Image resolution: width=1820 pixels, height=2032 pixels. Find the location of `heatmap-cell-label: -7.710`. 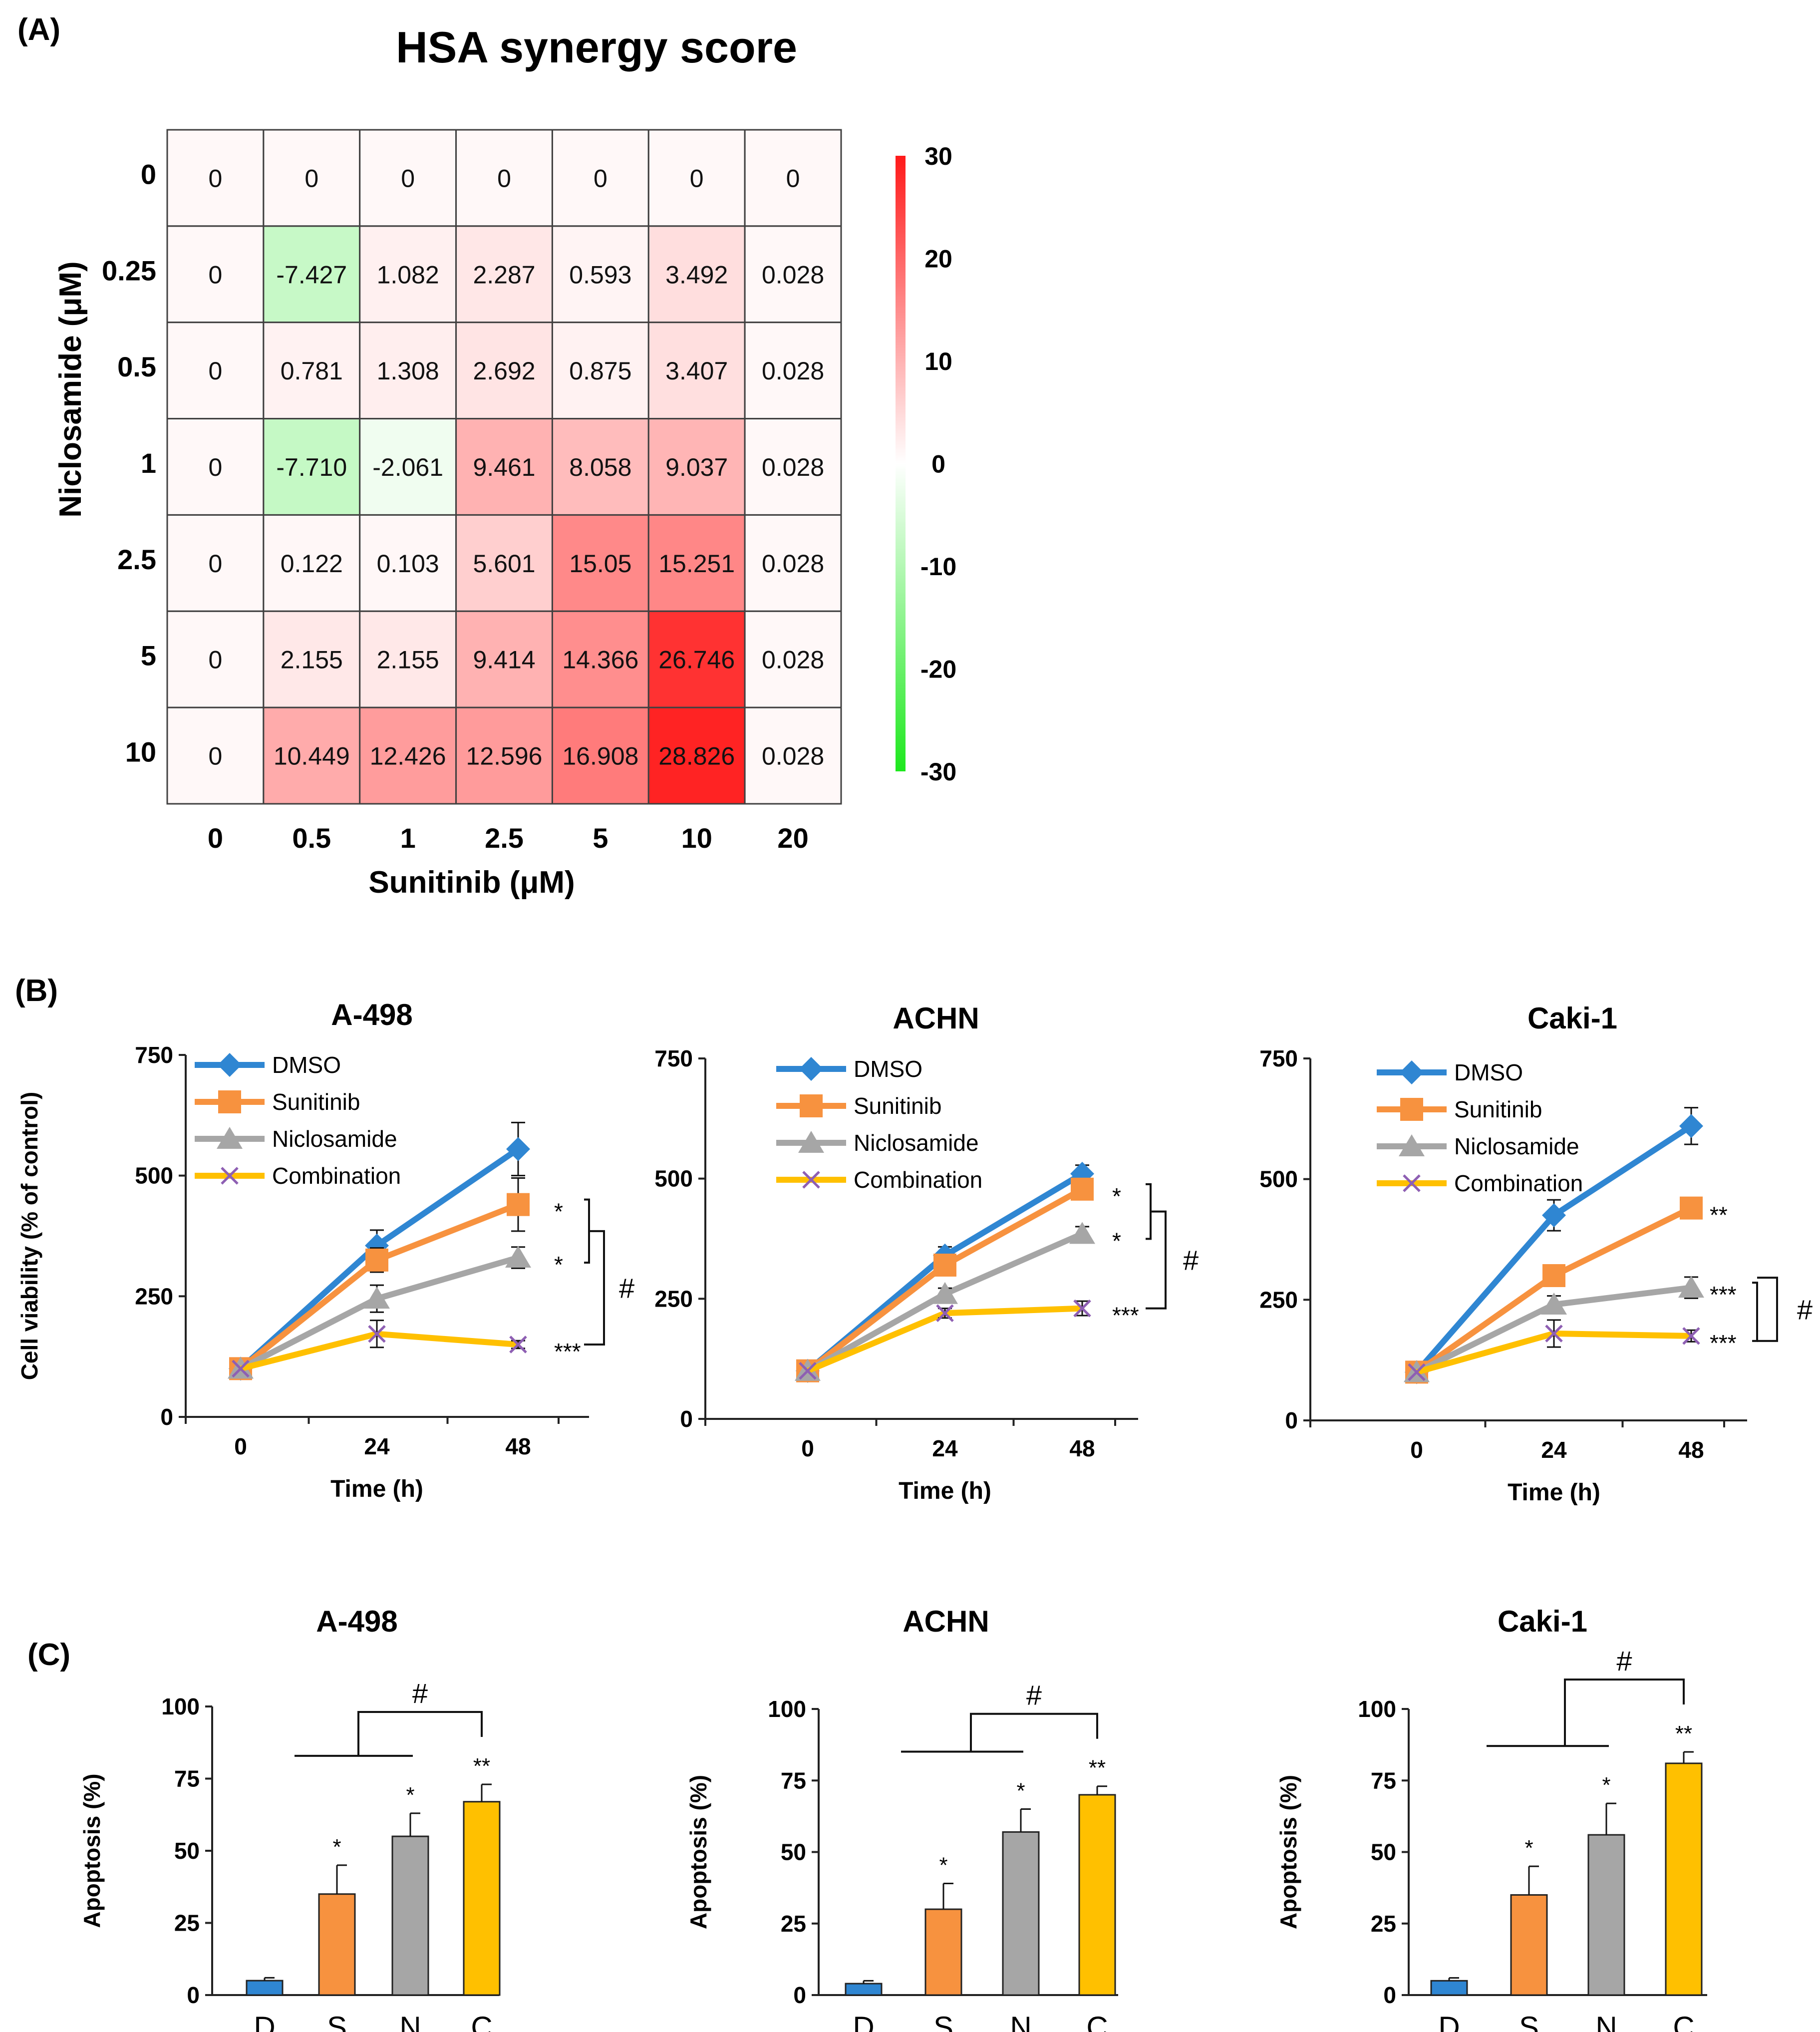

heatmap-cell-label: -7.710 is located at coordinates (311, 467).